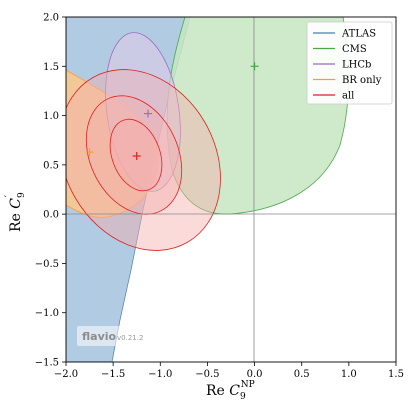 The image size is (415, 415). I want to click on flavio-watermark: flavio v0.21.2, so click(110, 336).